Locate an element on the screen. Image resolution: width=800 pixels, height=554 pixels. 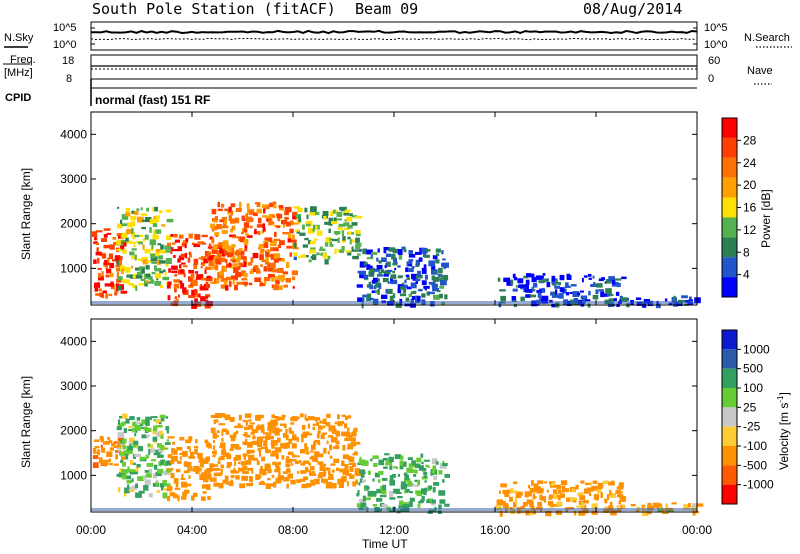
power-colorbar-tick-label: 8 is located at coordinates (746, 252).